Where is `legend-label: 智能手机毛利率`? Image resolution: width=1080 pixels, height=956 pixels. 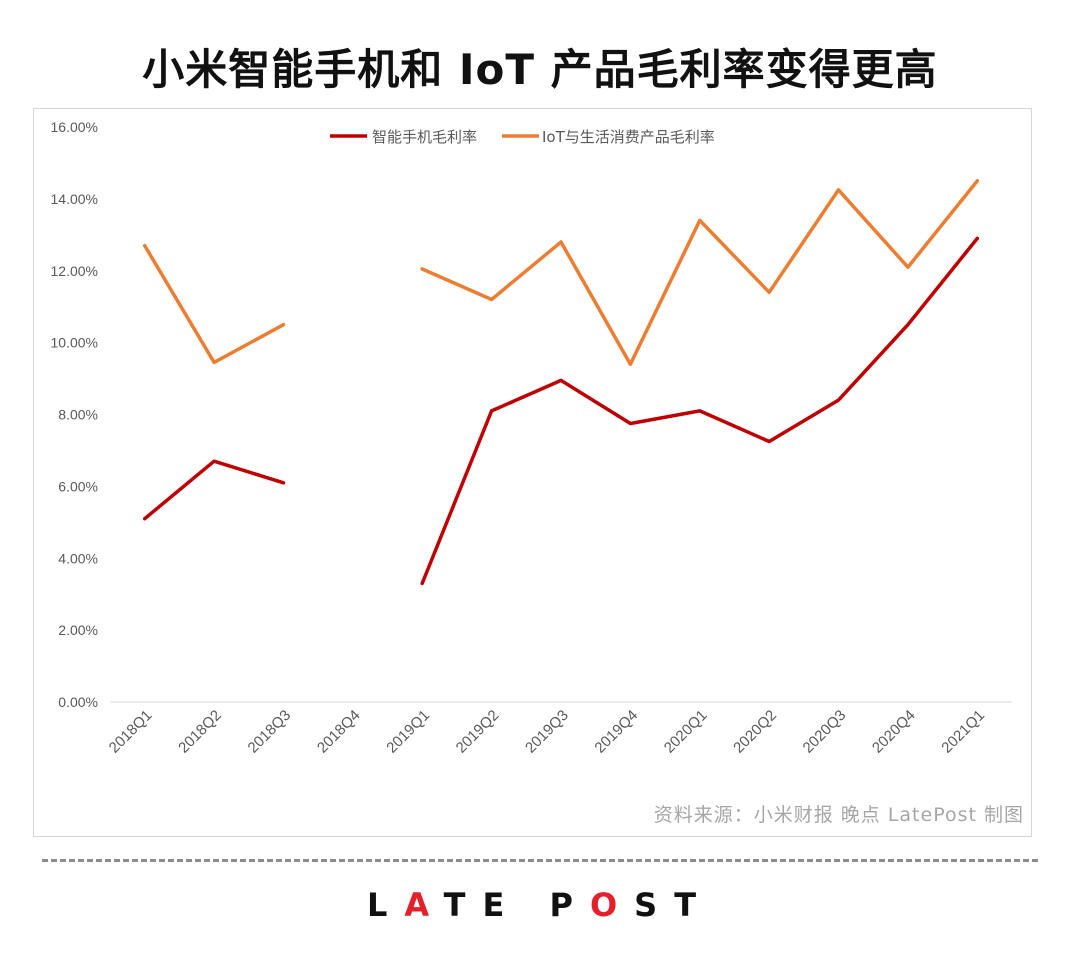
legend-label: 智能手机毛利率 is located at coordinates (424, 137).